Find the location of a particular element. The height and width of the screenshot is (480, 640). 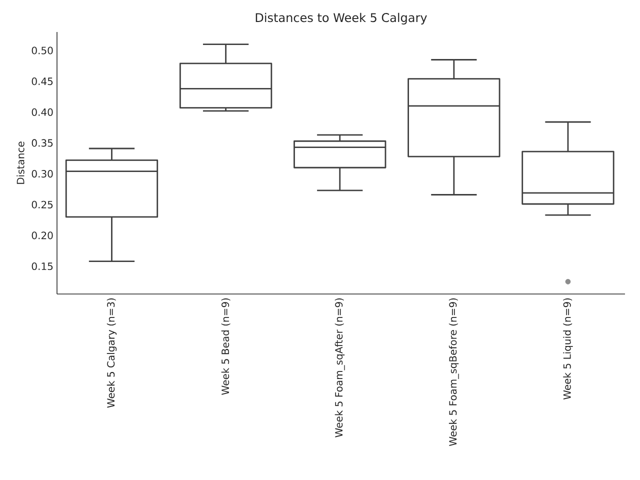

y-tick-label: 0.25 is located at coordinates (42, 204).